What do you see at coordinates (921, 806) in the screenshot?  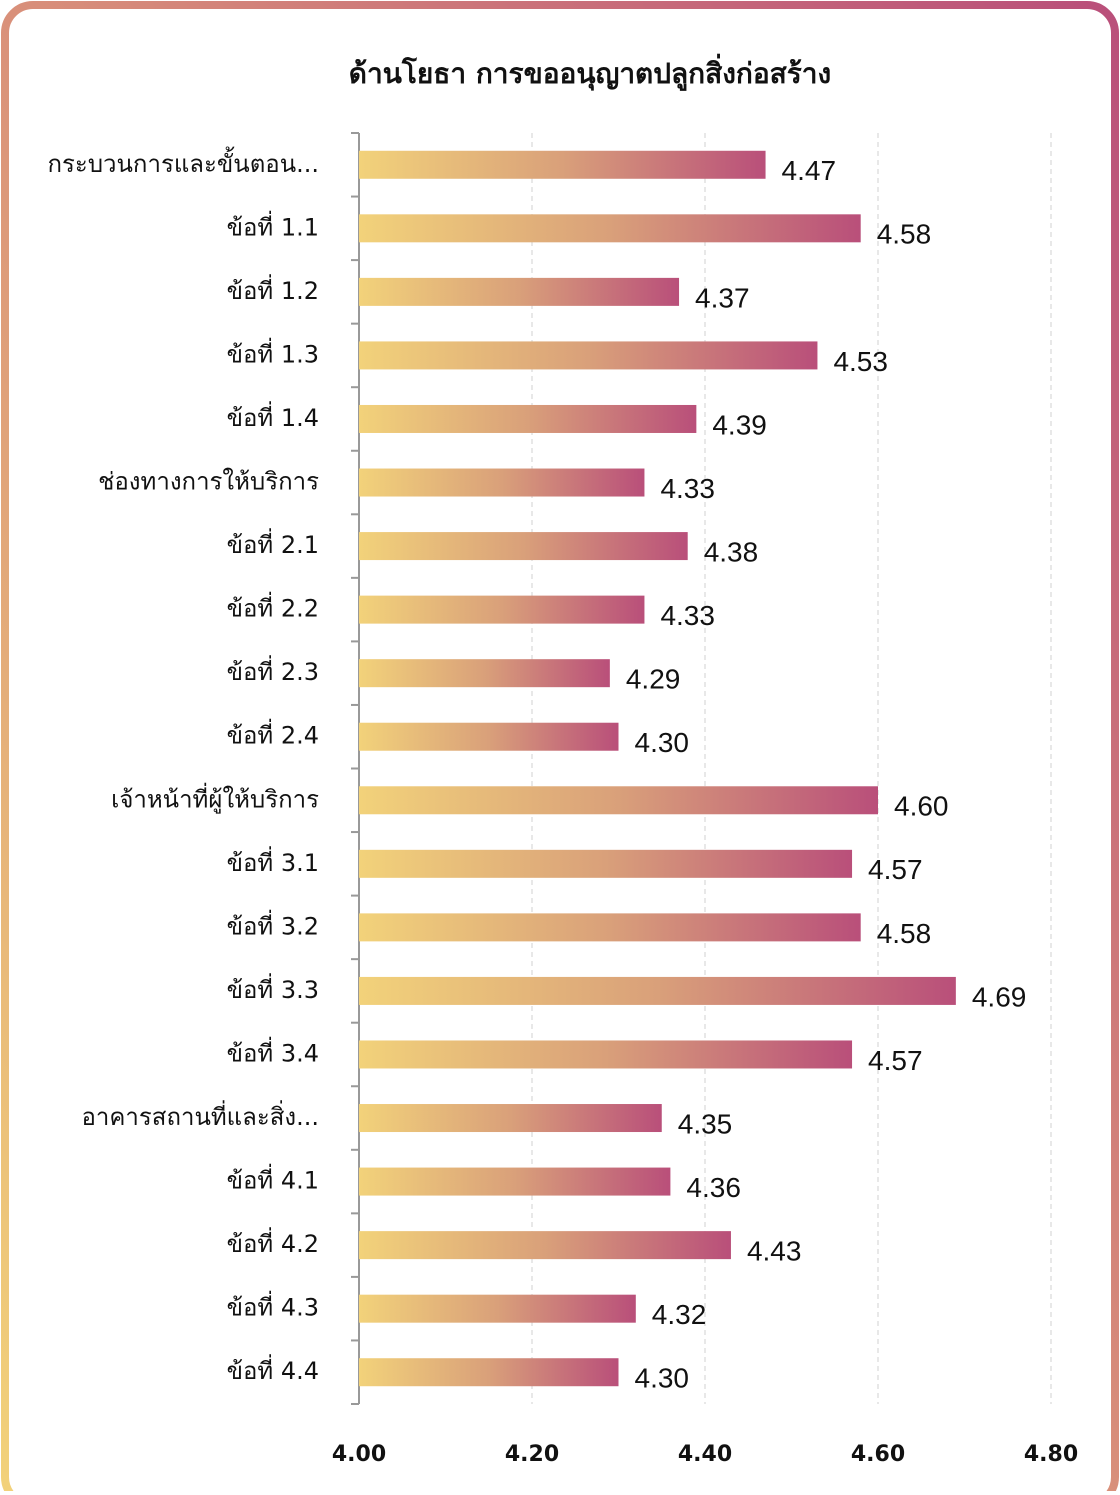 I see `data-label: 4.60` at bounding box center [921, 806].